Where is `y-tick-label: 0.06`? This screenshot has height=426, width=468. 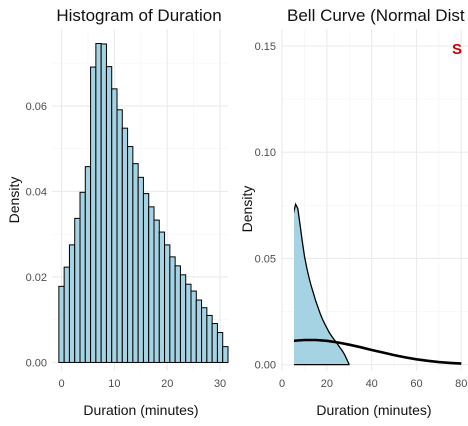 y-tick-label: 0.06 is located at coordinates (36, 107).